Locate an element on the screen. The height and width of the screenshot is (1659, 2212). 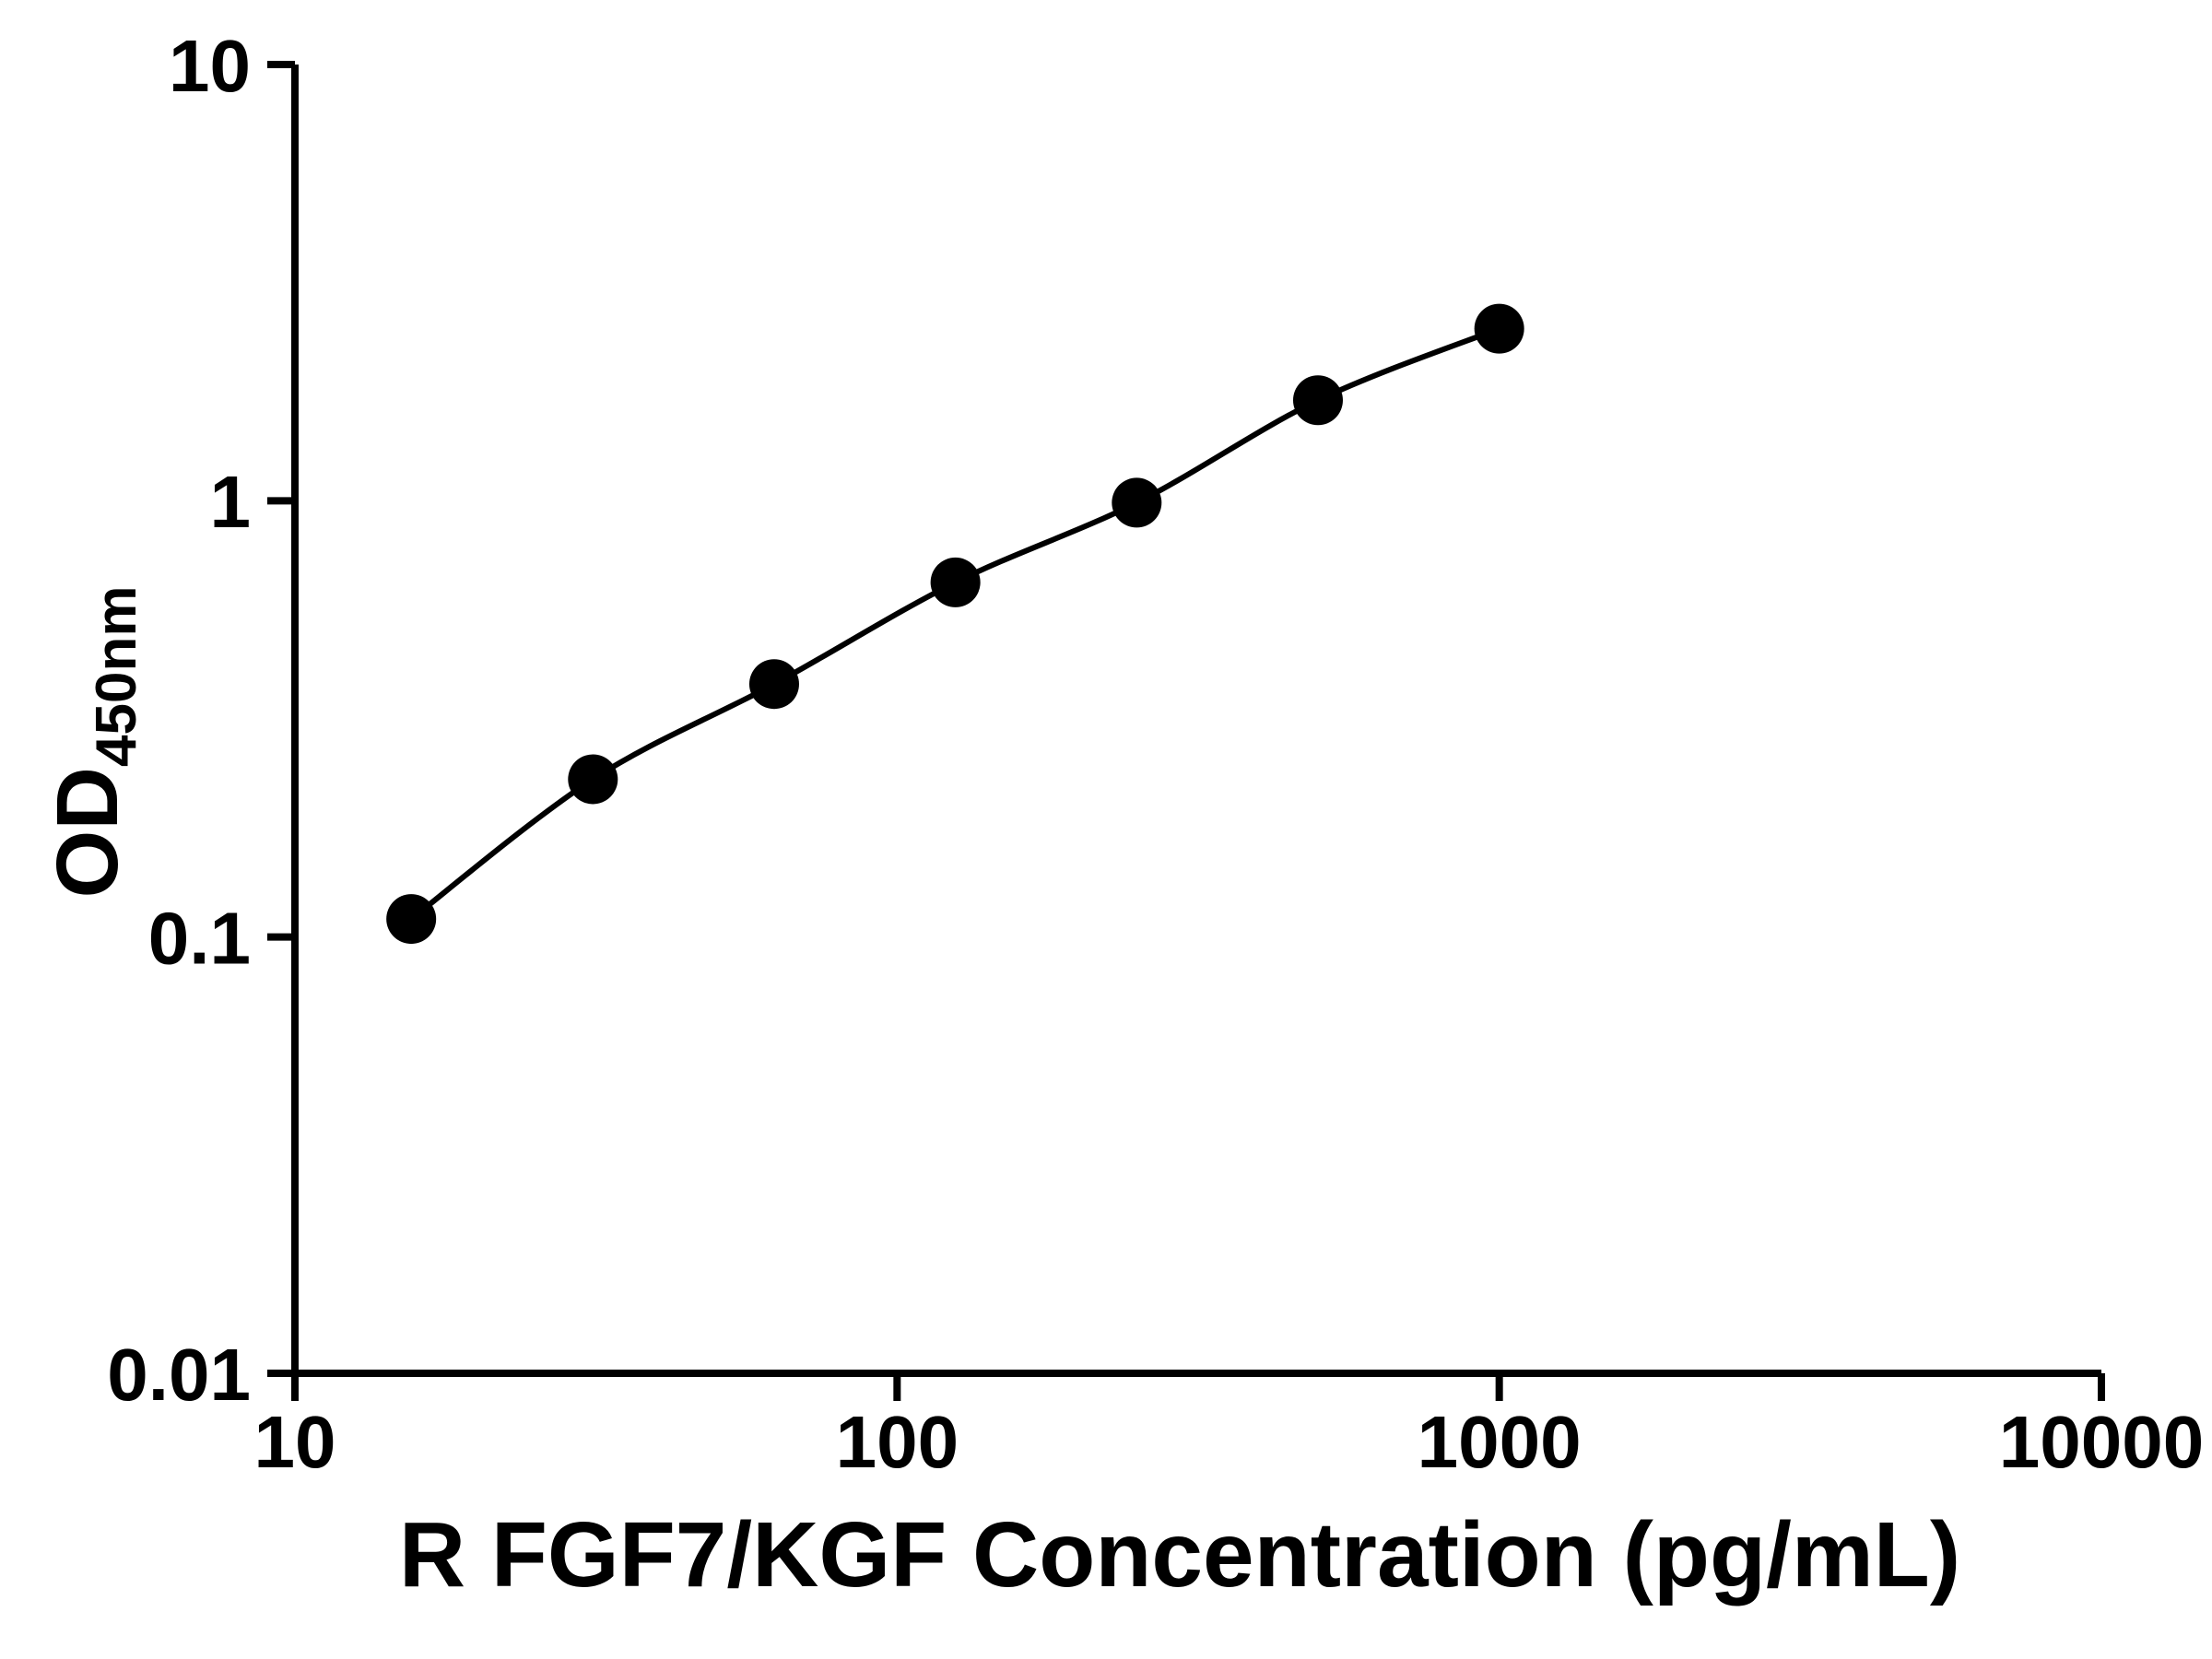
y-axis-title-main: OD is located at coordinates (87, 832).